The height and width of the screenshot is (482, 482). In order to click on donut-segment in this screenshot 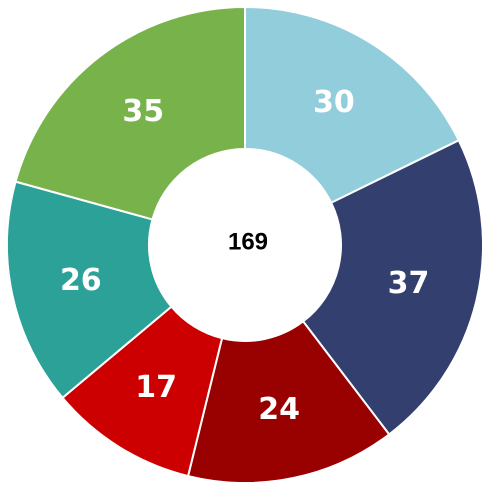, I will do `click(288, 400)`.